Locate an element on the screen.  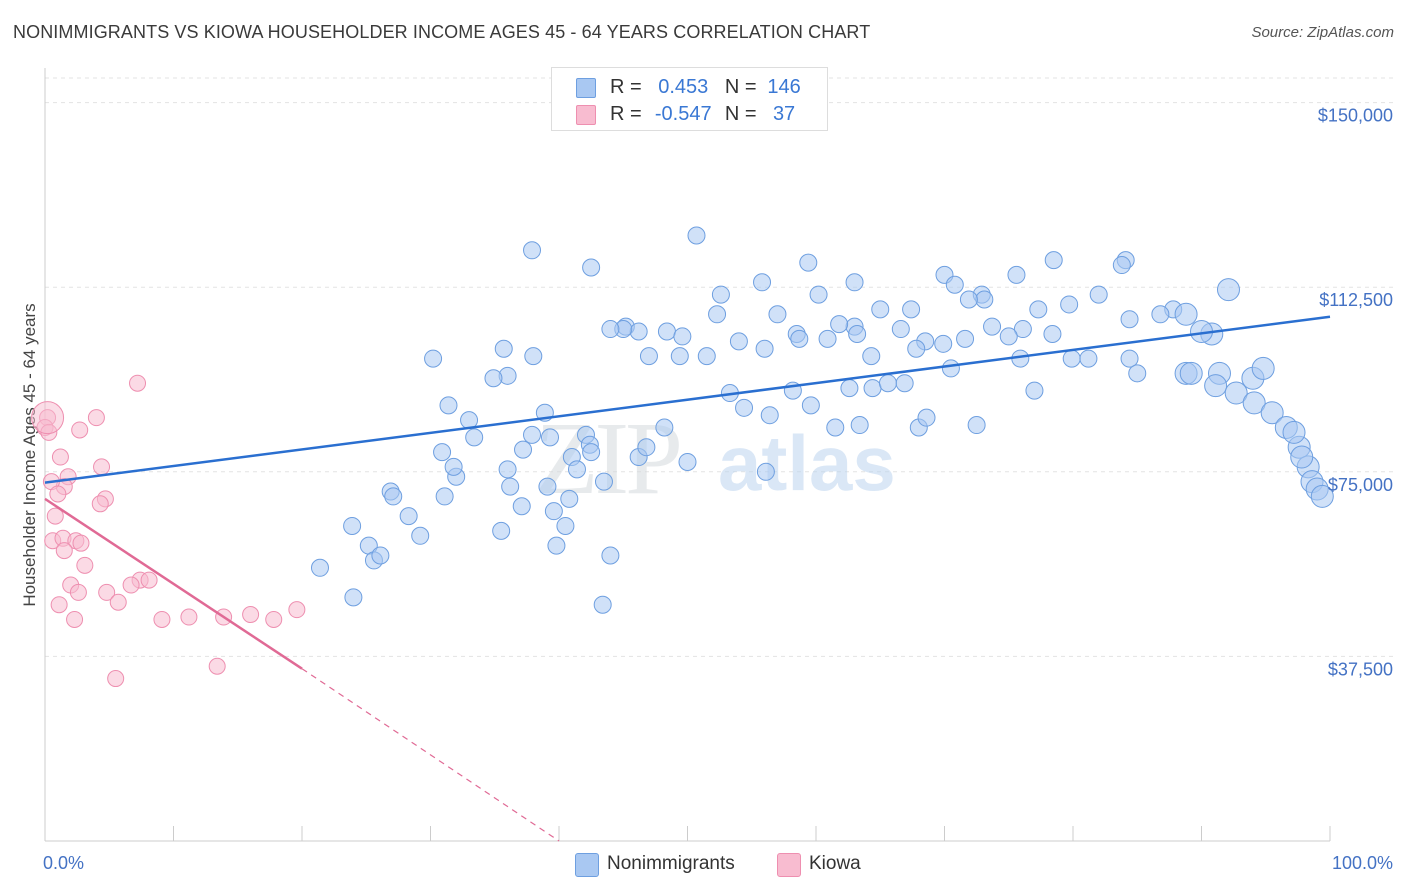
watermark-zip: ZIP is located at coordinates (607, 458).